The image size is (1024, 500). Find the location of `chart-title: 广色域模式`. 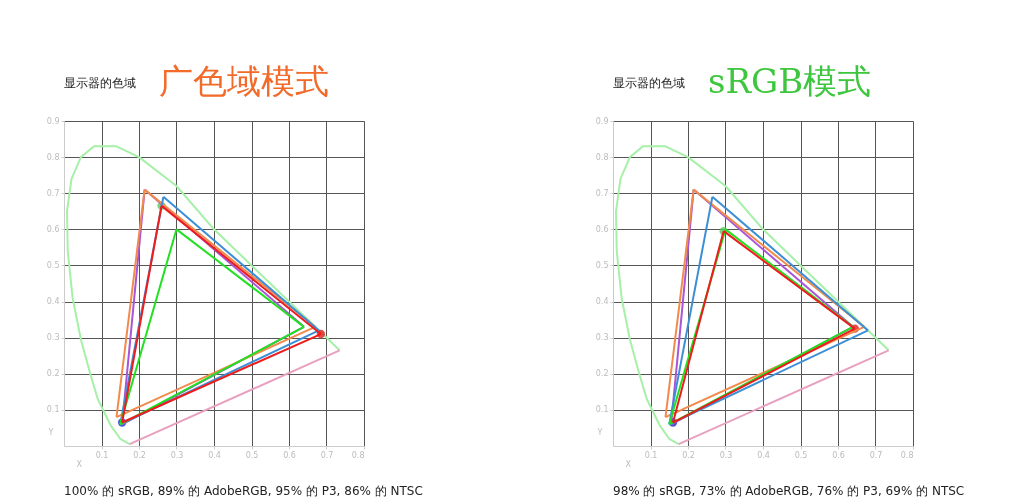

chart-title: 广色域模式 is located at coordinates (244, 81).